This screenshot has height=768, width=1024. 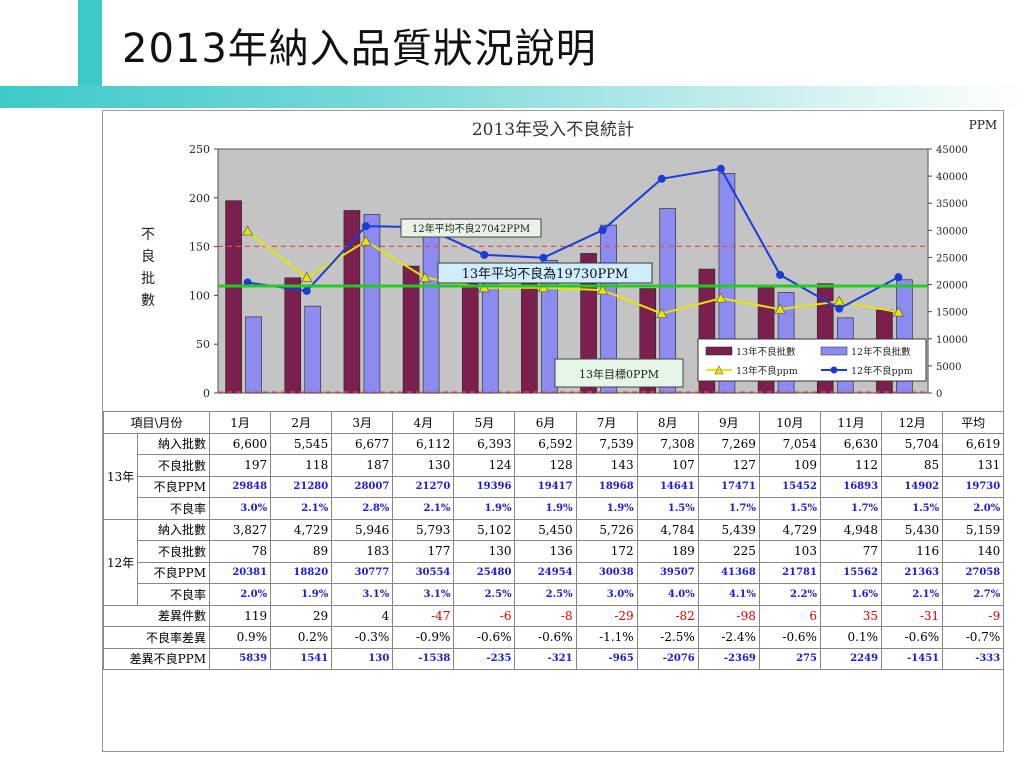 I want to click on y2-tick-label: 30000, so click(x=952, y=231).